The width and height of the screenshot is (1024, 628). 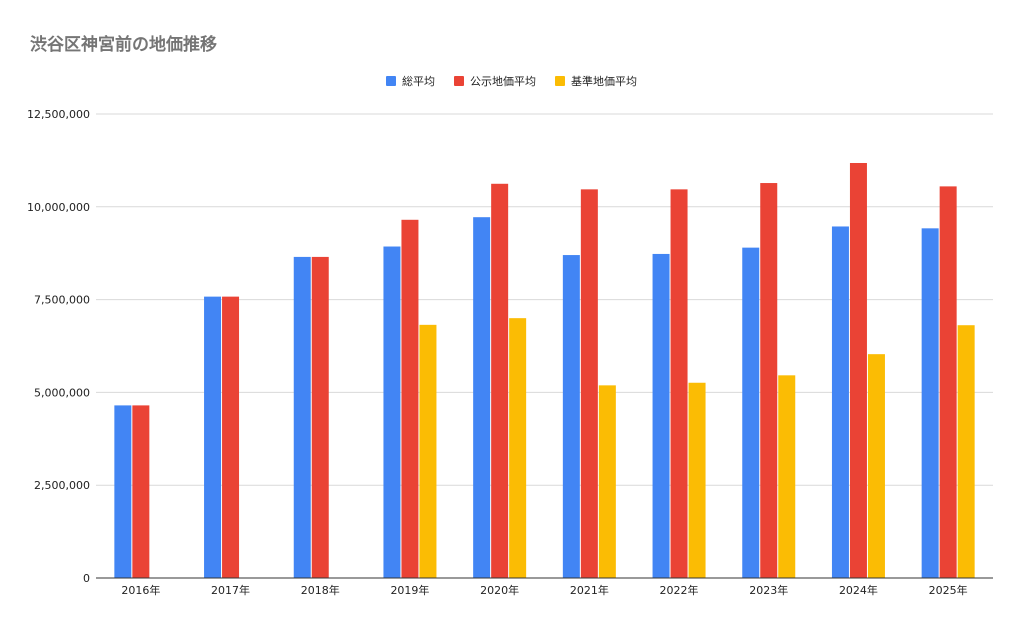 I want to click on legend-item: 総平均, so click(x=410, y=81).